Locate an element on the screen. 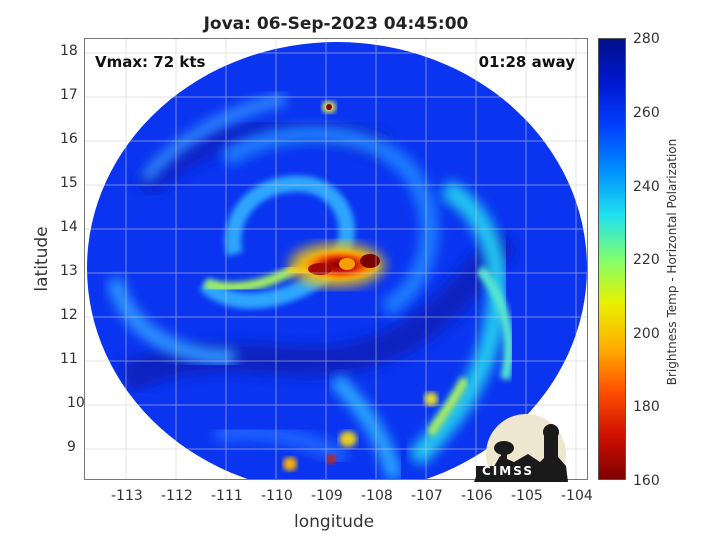 Image resolution: width=720 pixels, height=540 pixels. y-tick: 9 is located at coordinates (71, 447).